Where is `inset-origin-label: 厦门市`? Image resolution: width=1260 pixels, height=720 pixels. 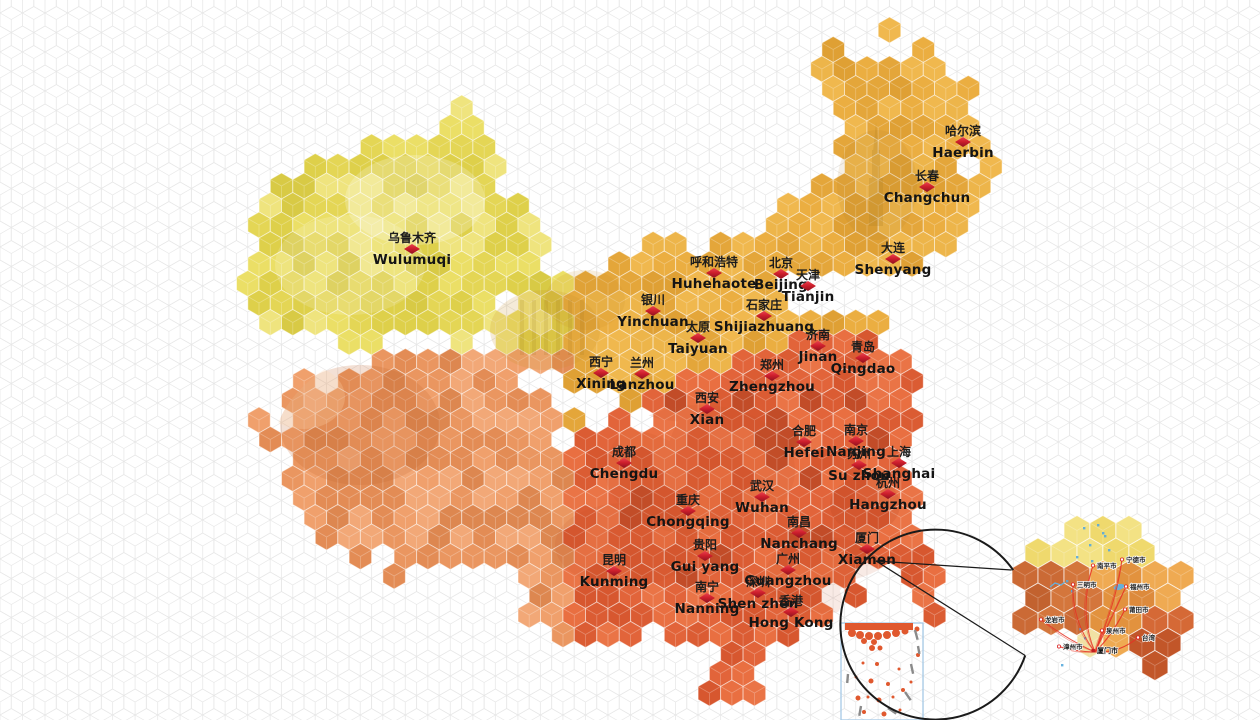 inset-origin-label: 厦门市 is located at coordinates (1105, 650).